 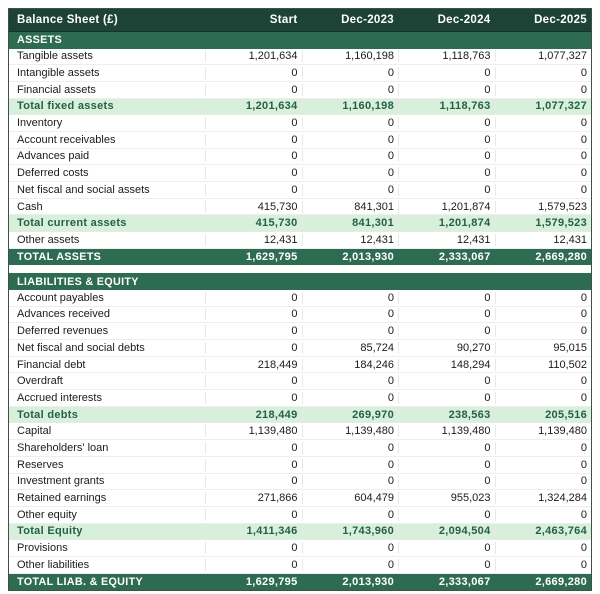 What do you see at coordinates (350, 531) in the screenshot?
I see `cell-value: 1,743,960` at bounding box center [350, 531].